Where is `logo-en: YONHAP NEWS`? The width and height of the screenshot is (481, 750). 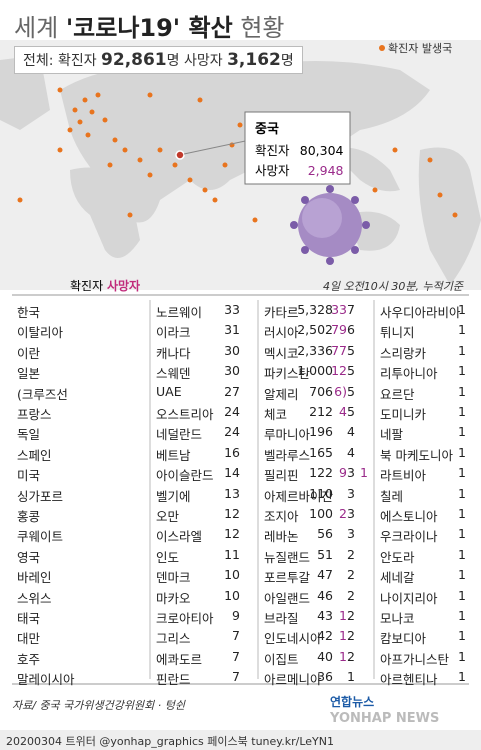 logo-en: YONHAP NEWS is located at coordinates (385, 718).